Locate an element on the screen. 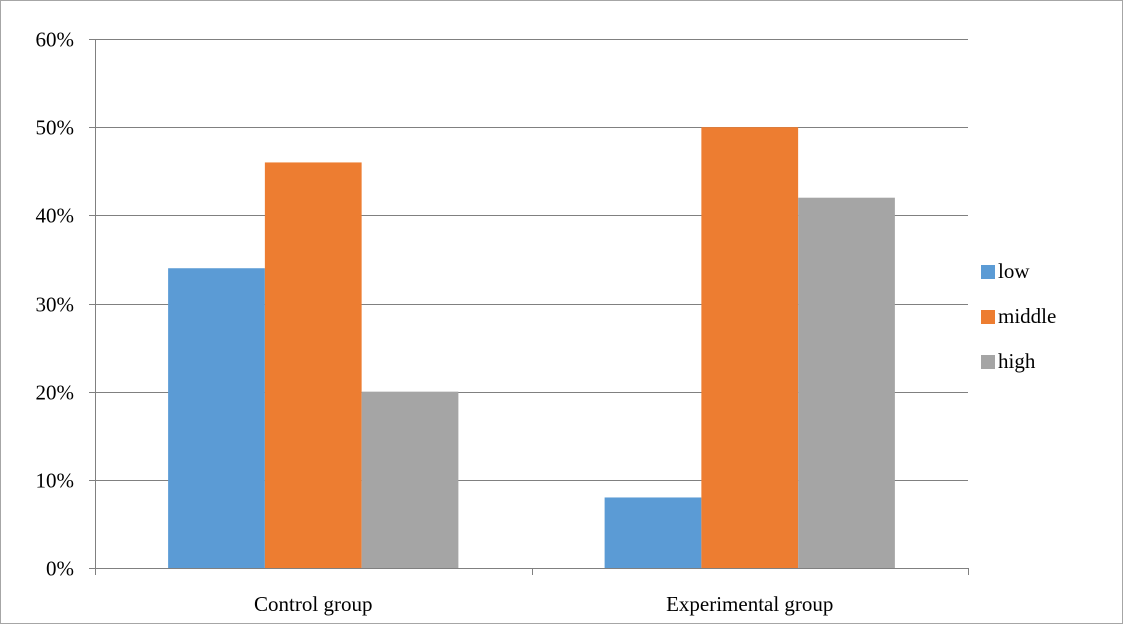 The width and height of the screenshot is (1123, 625). legend-label-low: low is located at coordinates (1014, 271).